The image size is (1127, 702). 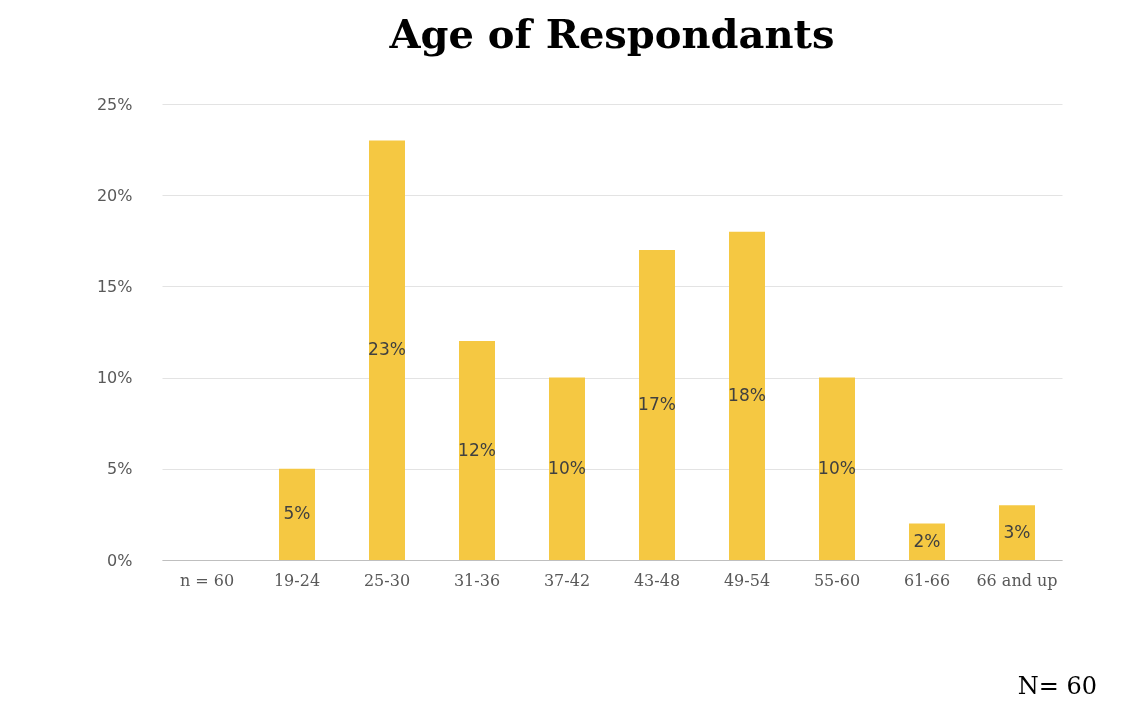 What do you see at coordinates (114, 378) in the screenshot?
I see `y-tick-label: 10%` at bounding box center [114, 378].